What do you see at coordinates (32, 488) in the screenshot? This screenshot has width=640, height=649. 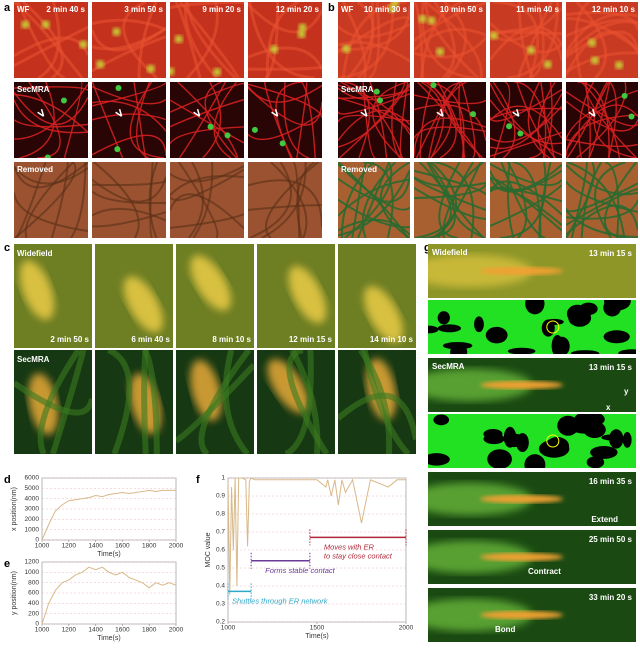 I see `y-tick-label: 5000` at bounding box center [32, 488].